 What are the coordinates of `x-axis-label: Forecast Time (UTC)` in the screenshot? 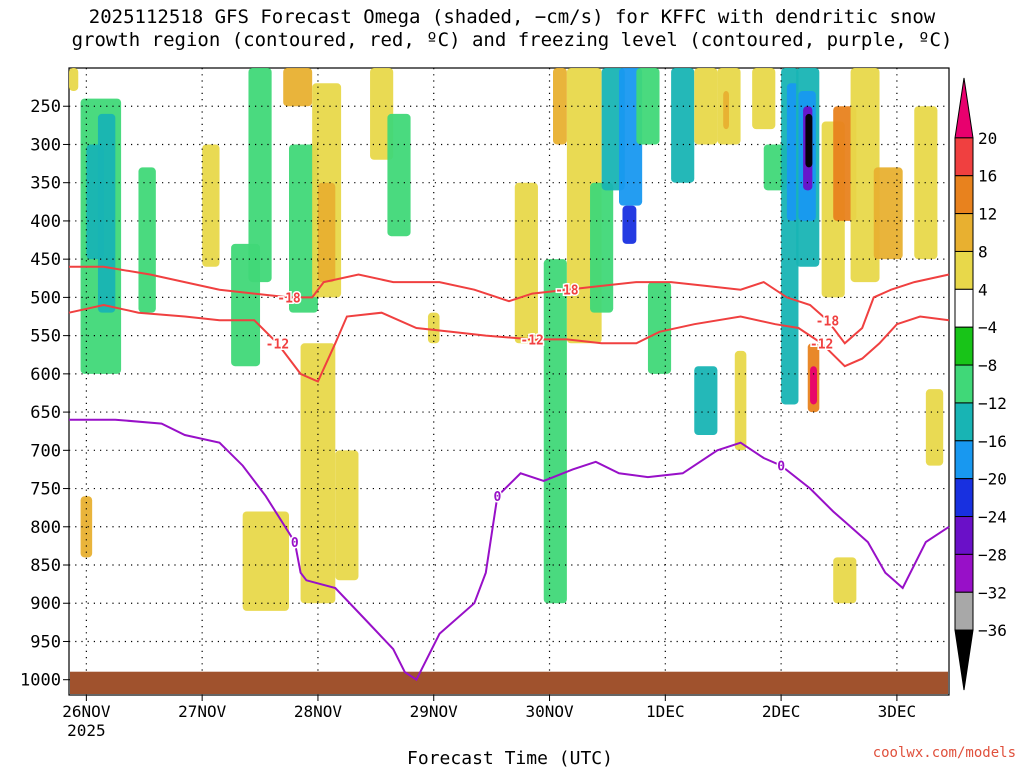 It's located at (510, 758).